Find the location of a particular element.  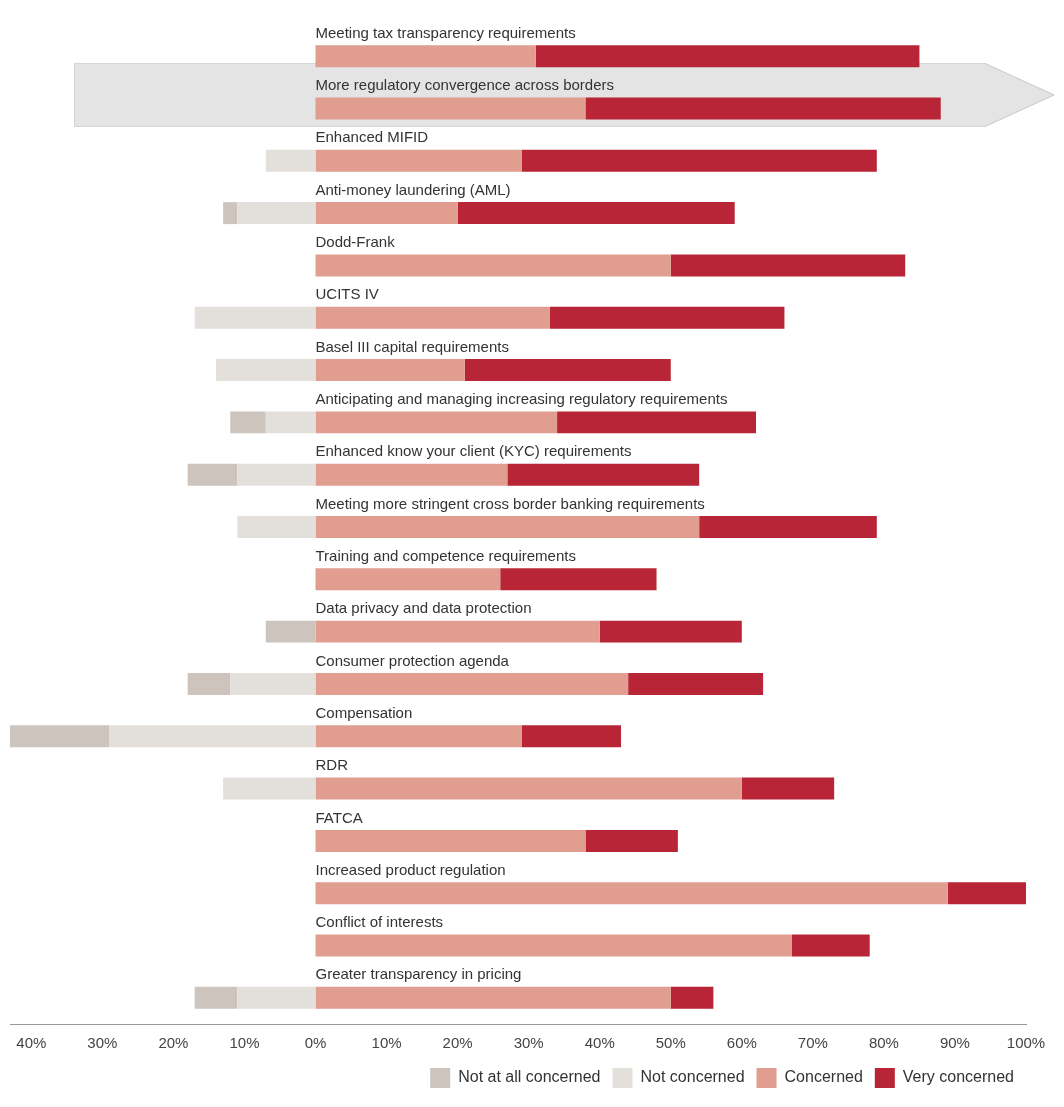

y-tick-label: UCITS IV is located at coordinates (347, 294).